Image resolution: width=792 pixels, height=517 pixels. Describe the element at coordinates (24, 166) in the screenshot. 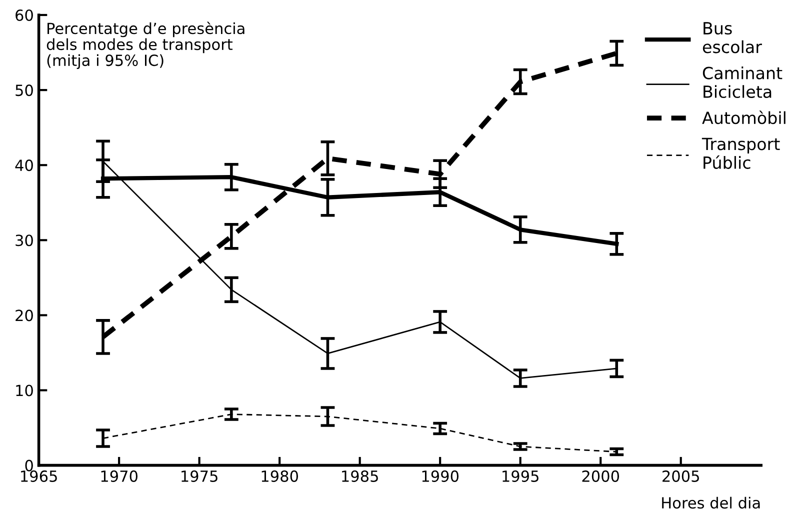

I see `y-tick-label: 40` at that location.